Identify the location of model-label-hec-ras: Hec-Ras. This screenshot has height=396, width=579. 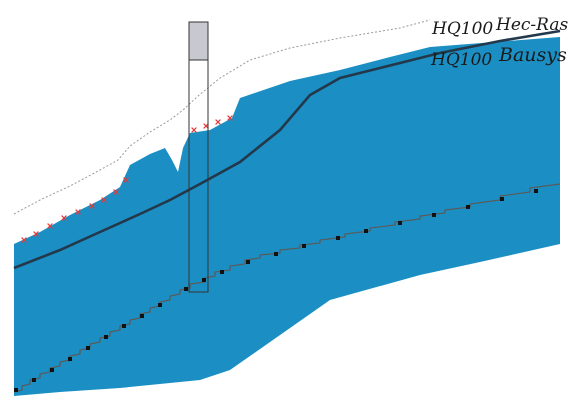
(531, 25).